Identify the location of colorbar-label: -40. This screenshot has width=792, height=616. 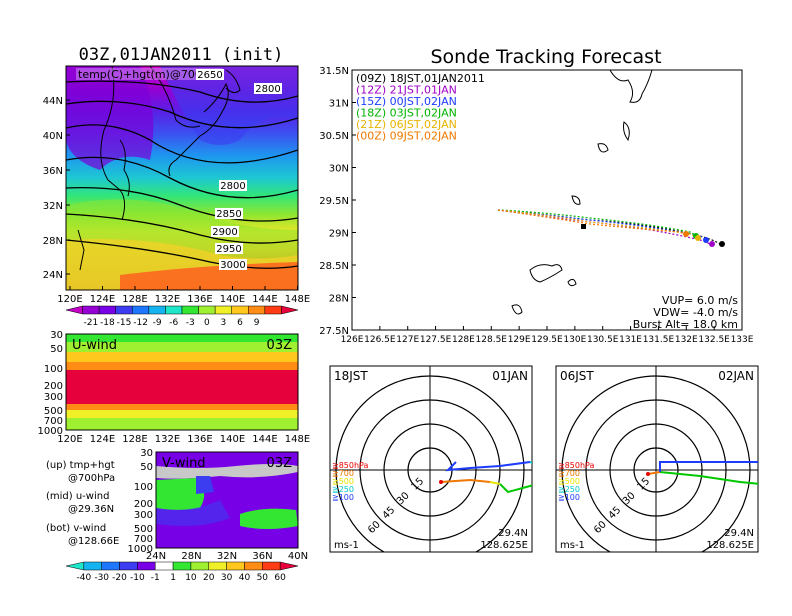
(83, 578).